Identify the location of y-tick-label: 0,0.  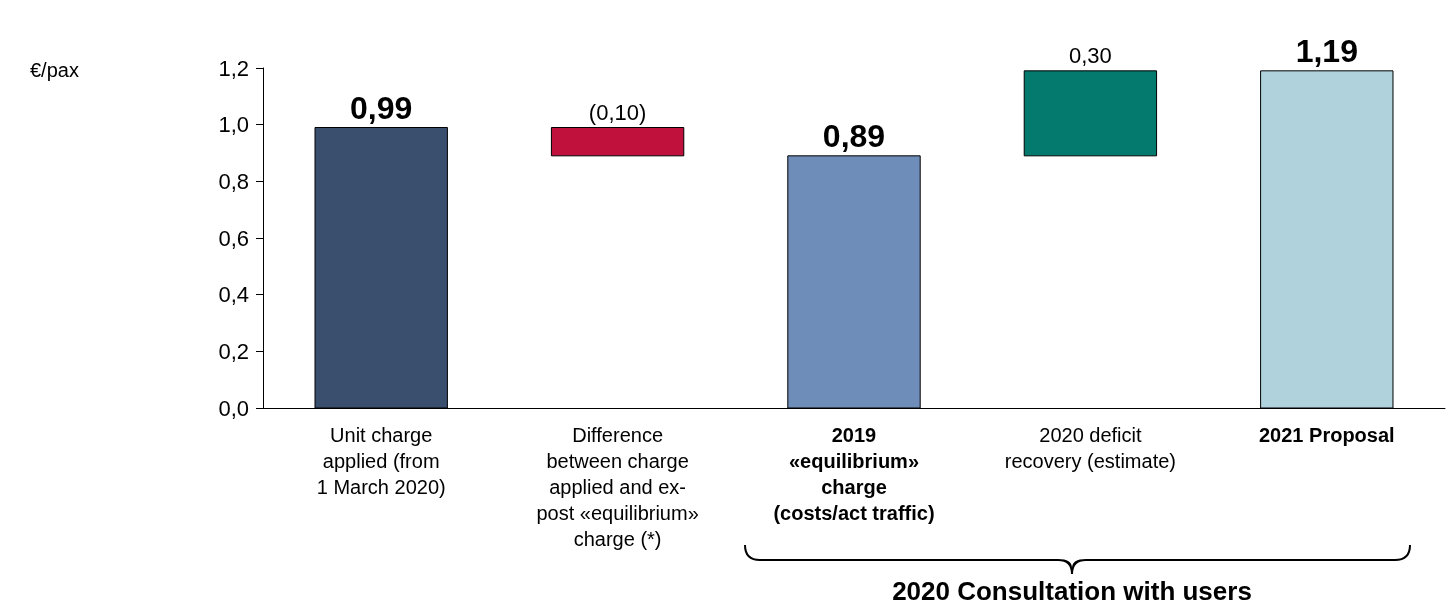
(233, 408).